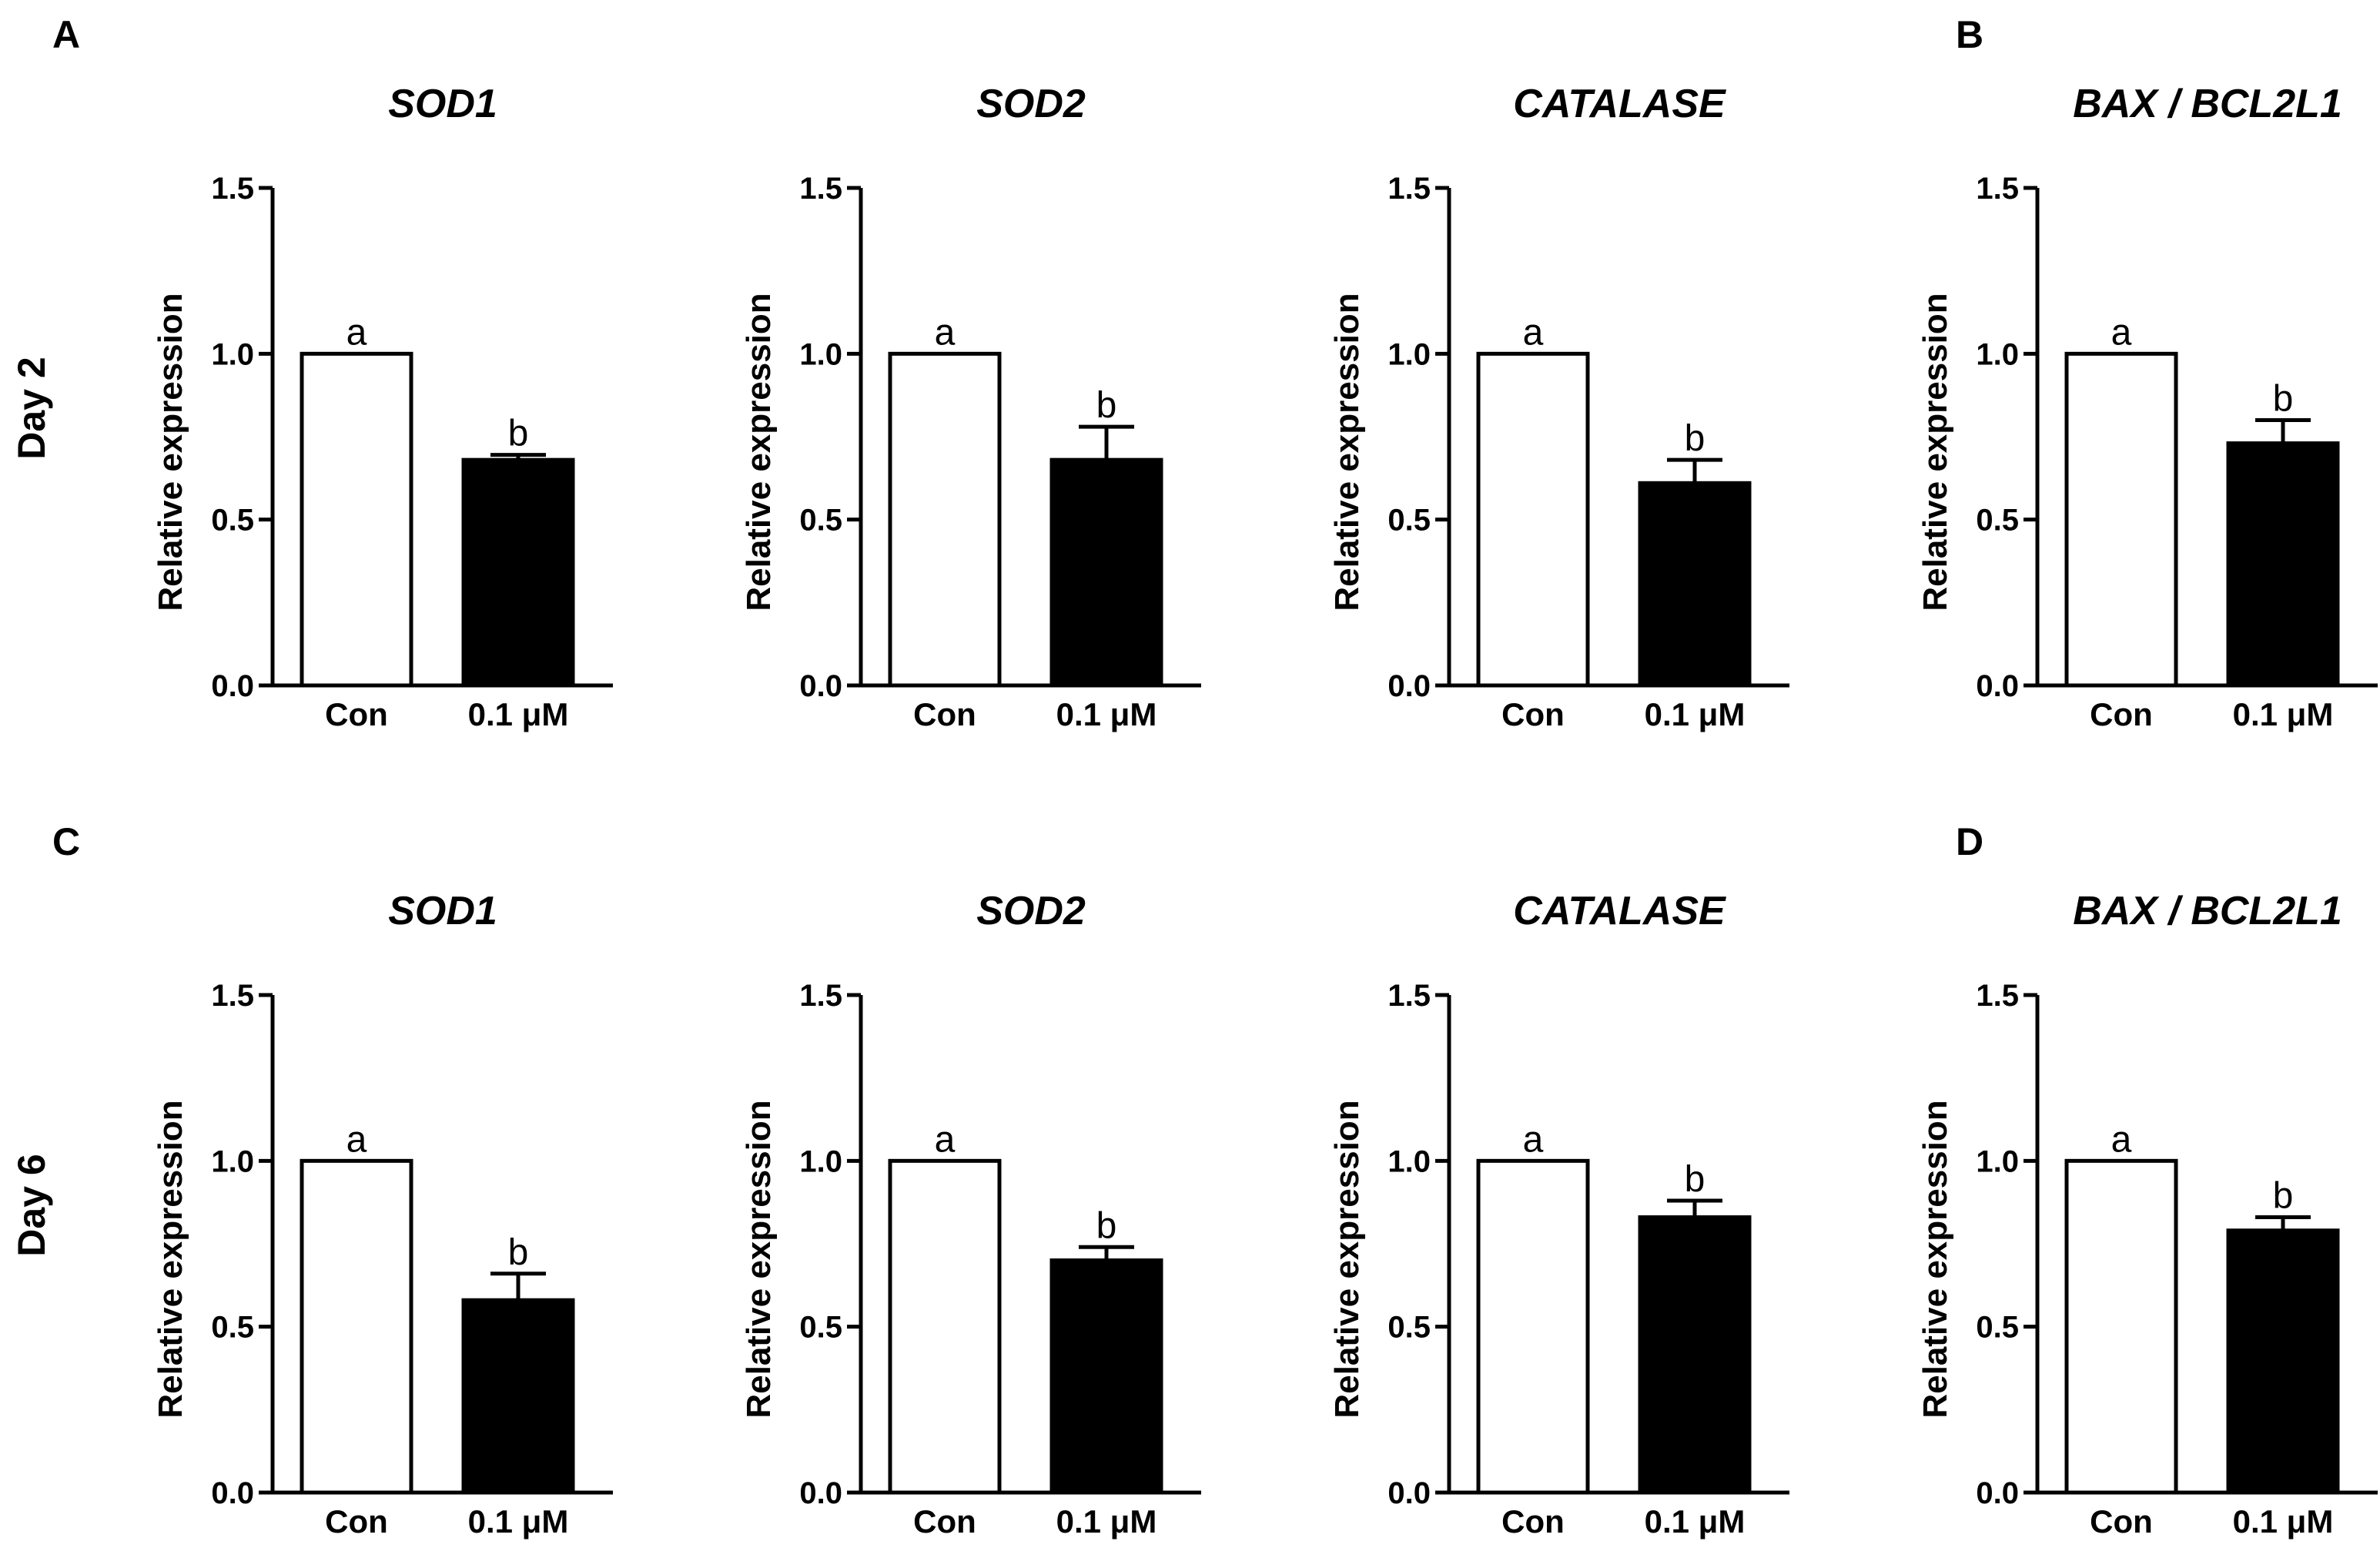  What do you see at coordinates (66, 34) in the screenshot?
I see `panel-label-a: A` at bounding box center [66, 34].